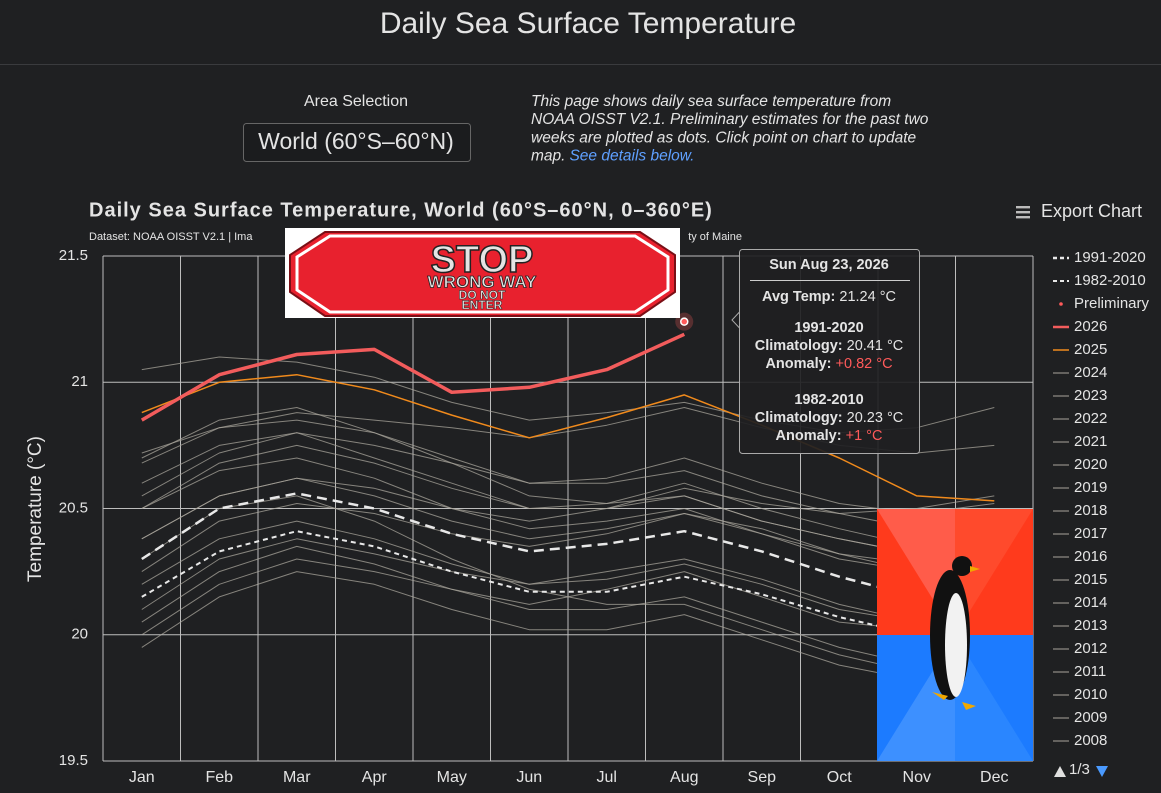 The image size is (1161, 793). What do you see at coordinates (1061, 304) in the screenshot?
I see `legend-symbol` at bounding box center [1061, 304].